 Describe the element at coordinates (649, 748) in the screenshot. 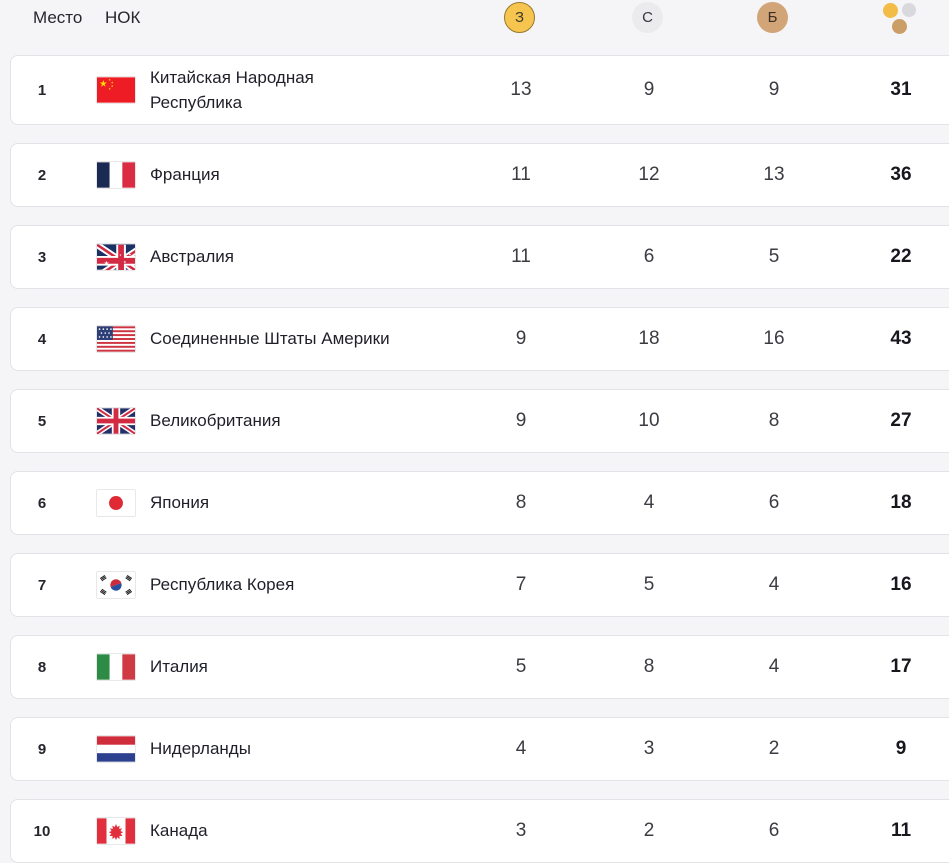

I see `silver-count: 3` at that location.